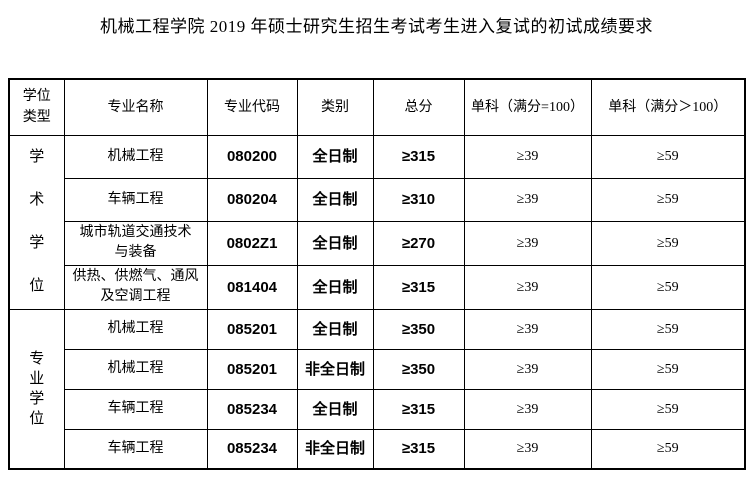 The height and width of the screenshot is (480, 753). Describe the element at coordinates (135, 107) in the screenshot. I see `header-major-name: 专业名称` at that location.